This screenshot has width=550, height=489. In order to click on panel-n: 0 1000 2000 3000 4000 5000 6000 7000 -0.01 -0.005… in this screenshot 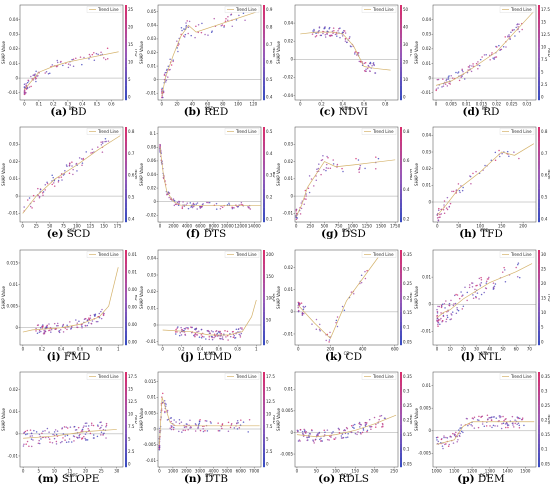, I will do `click(206, 428)`.